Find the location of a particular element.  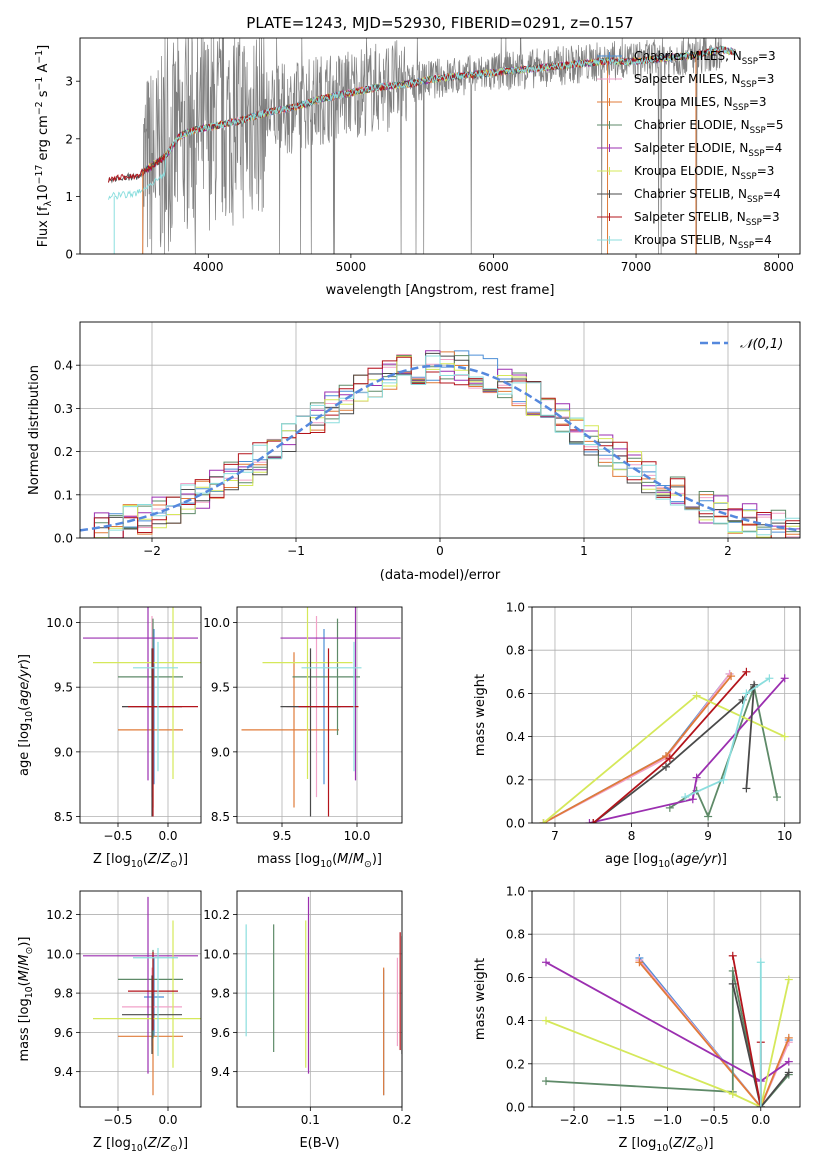

legend-label: Kroupa ELODIE, NSSP=3 is located at coordinates (704, 173).